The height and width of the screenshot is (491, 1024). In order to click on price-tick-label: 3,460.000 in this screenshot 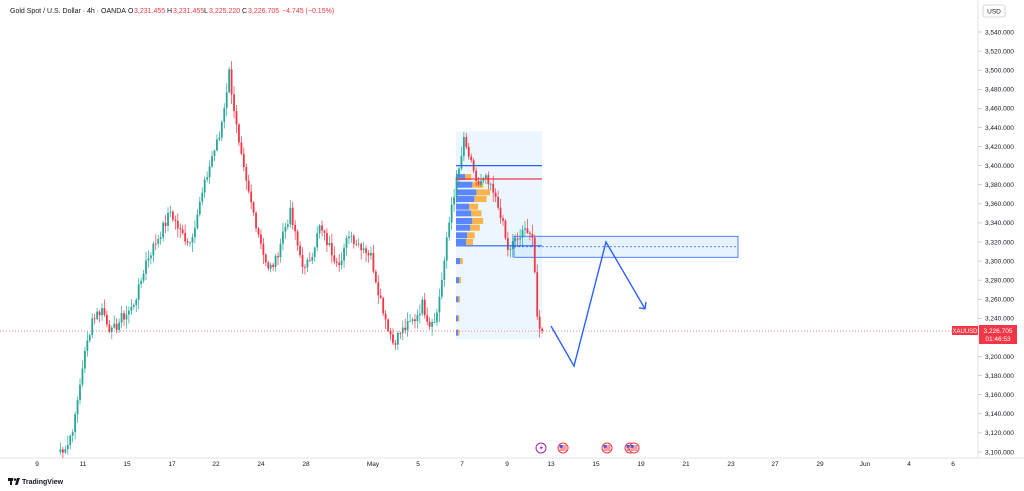, I will do `click(999, 109)`.